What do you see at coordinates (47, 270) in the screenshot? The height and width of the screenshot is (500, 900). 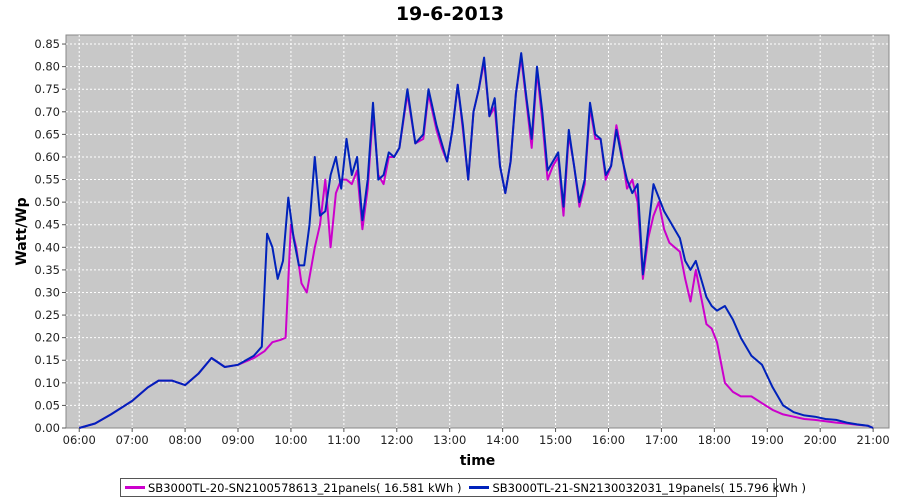 I see `y-tick-label: 0.35` at bounding box center [47, 270].